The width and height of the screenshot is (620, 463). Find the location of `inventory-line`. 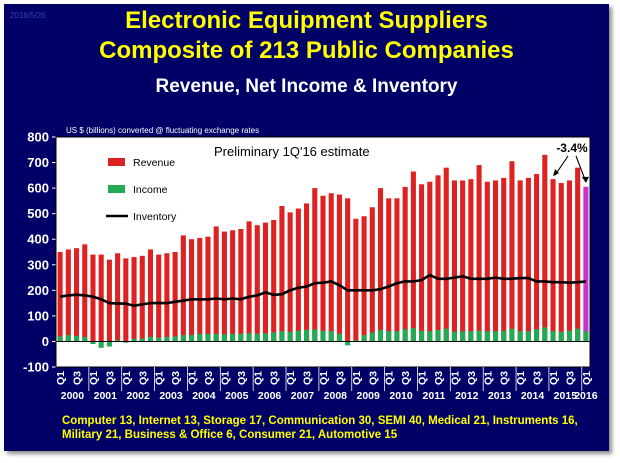

inventory-line is located at coordinates (323, 290).